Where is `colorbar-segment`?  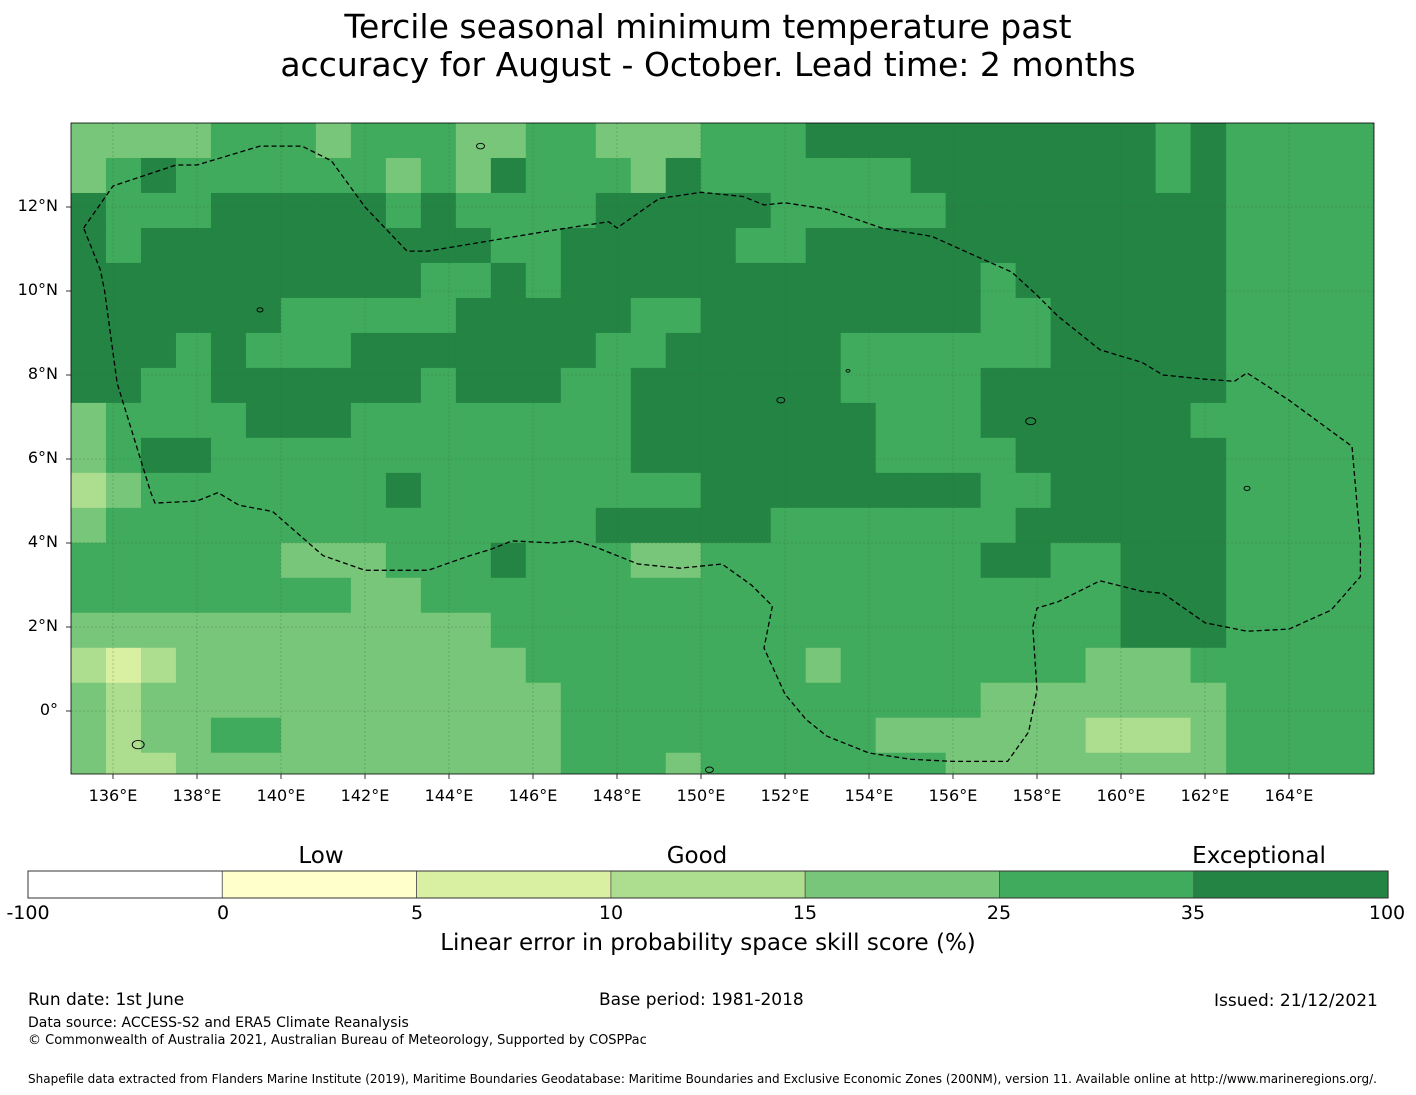
colorbar-segment is located at coordinates (902, 884).